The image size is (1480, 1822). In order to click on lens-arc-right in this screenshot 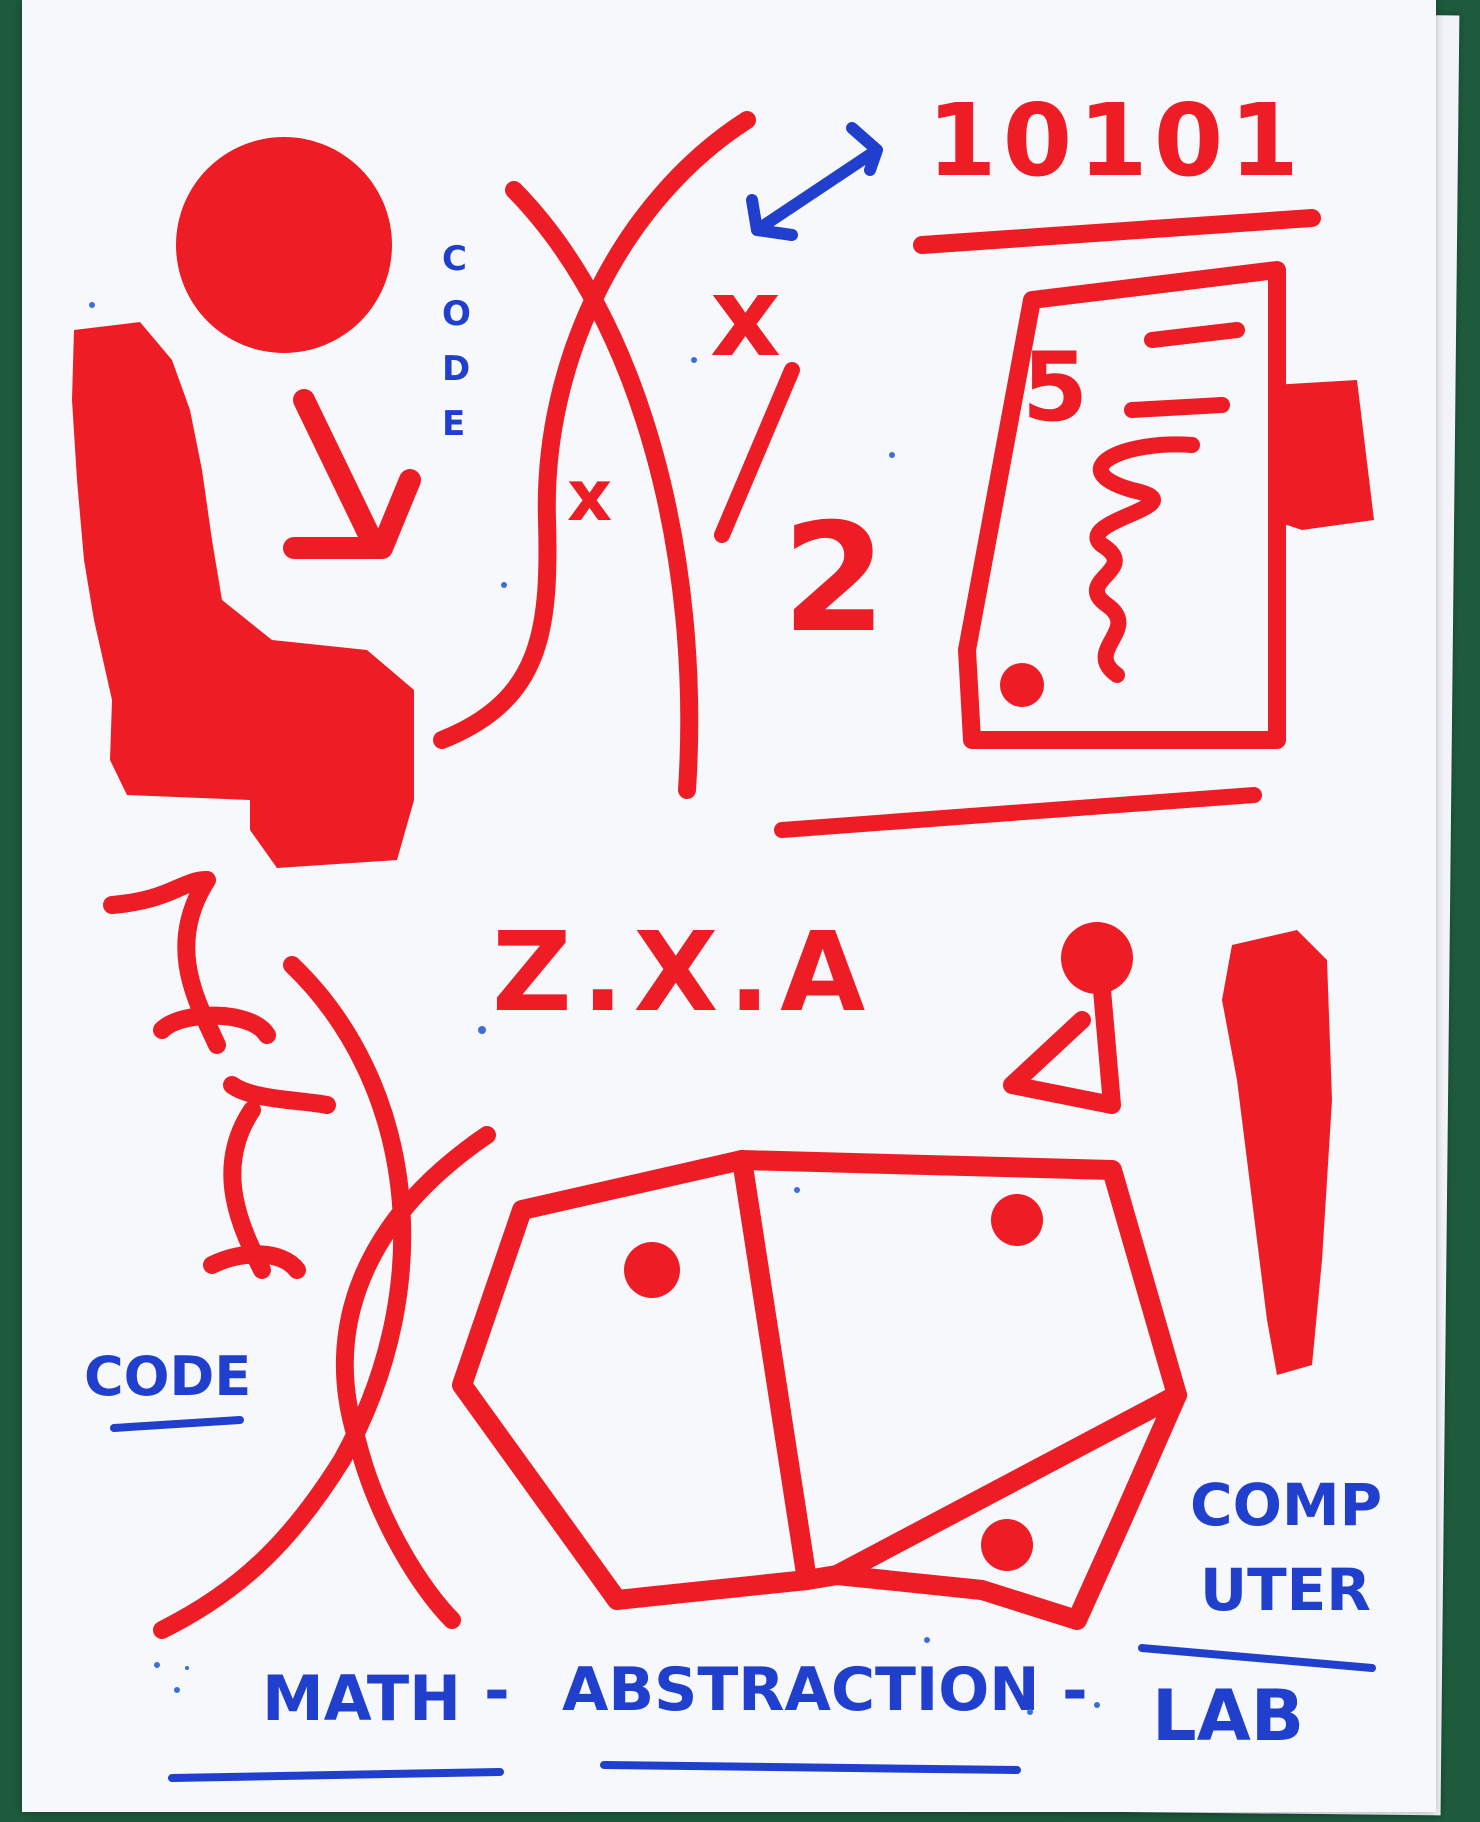, I will do `click(602, 490)`.